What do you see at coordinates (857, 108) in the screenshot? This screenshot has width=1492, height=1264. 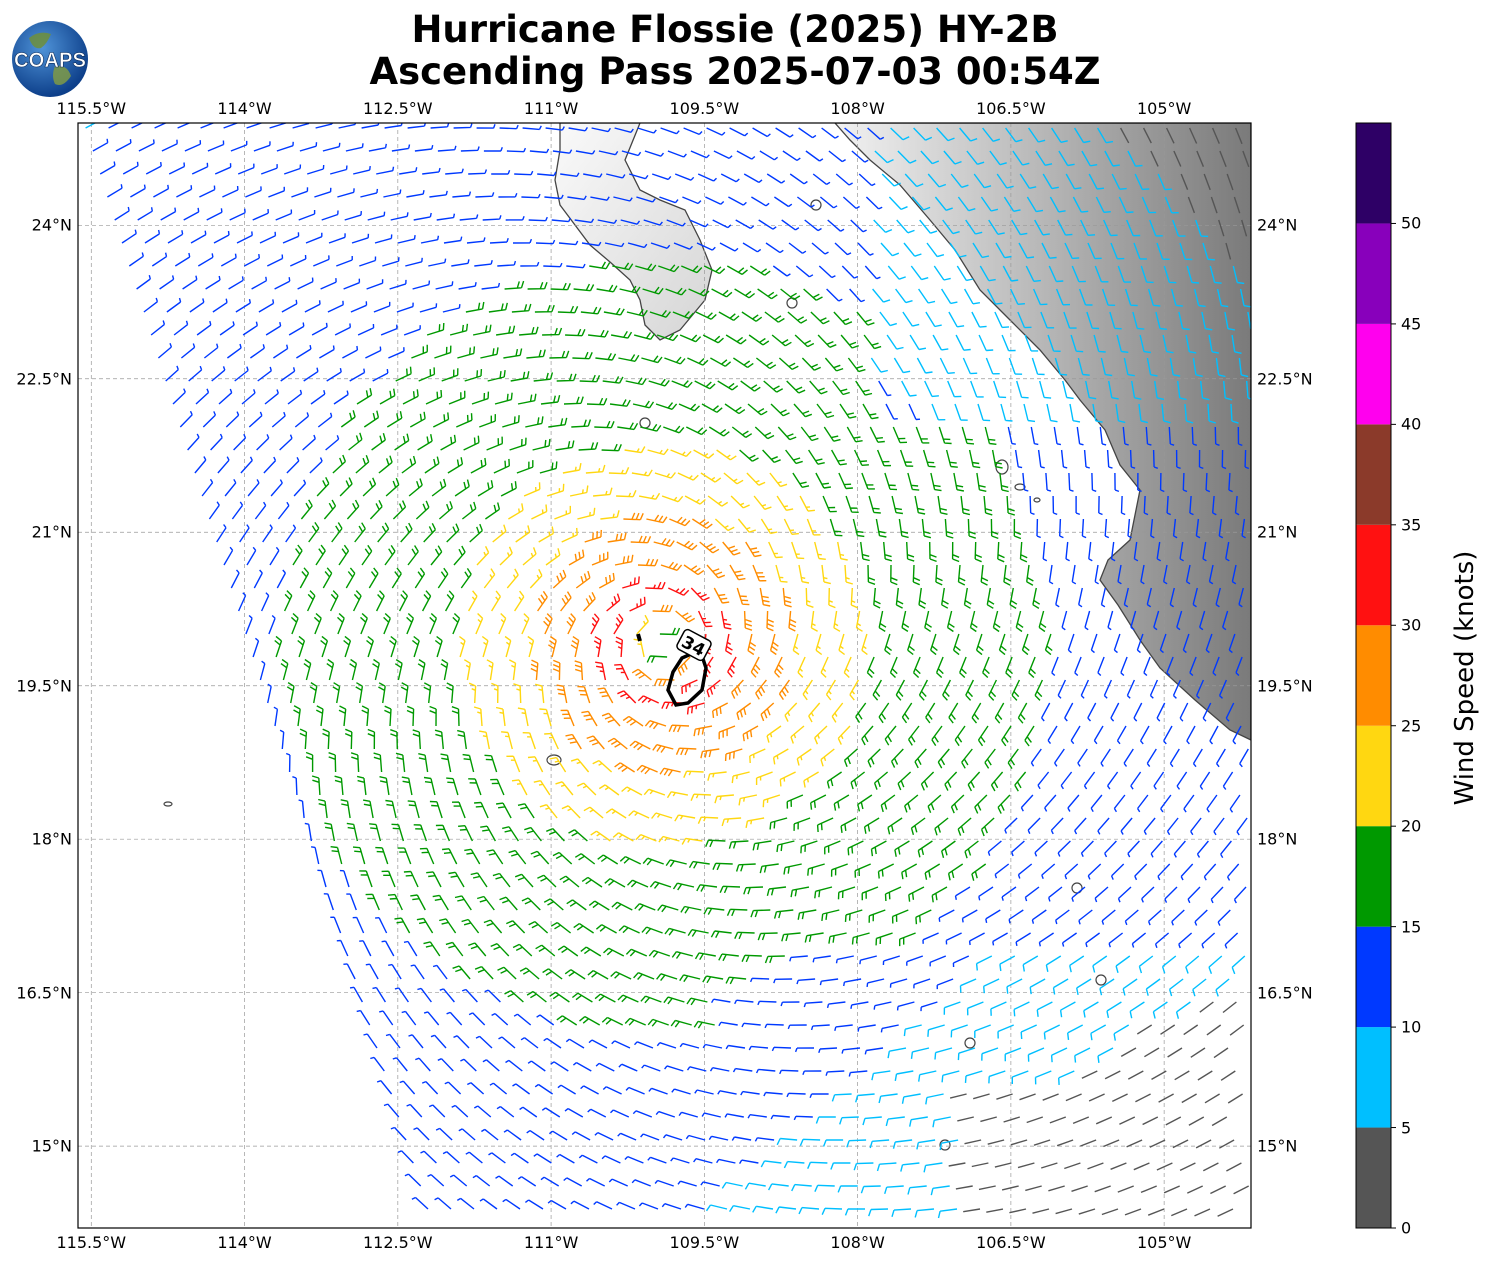 I see `lon-tick-label-top-5: 108°W` at bounding box center [857, 108].